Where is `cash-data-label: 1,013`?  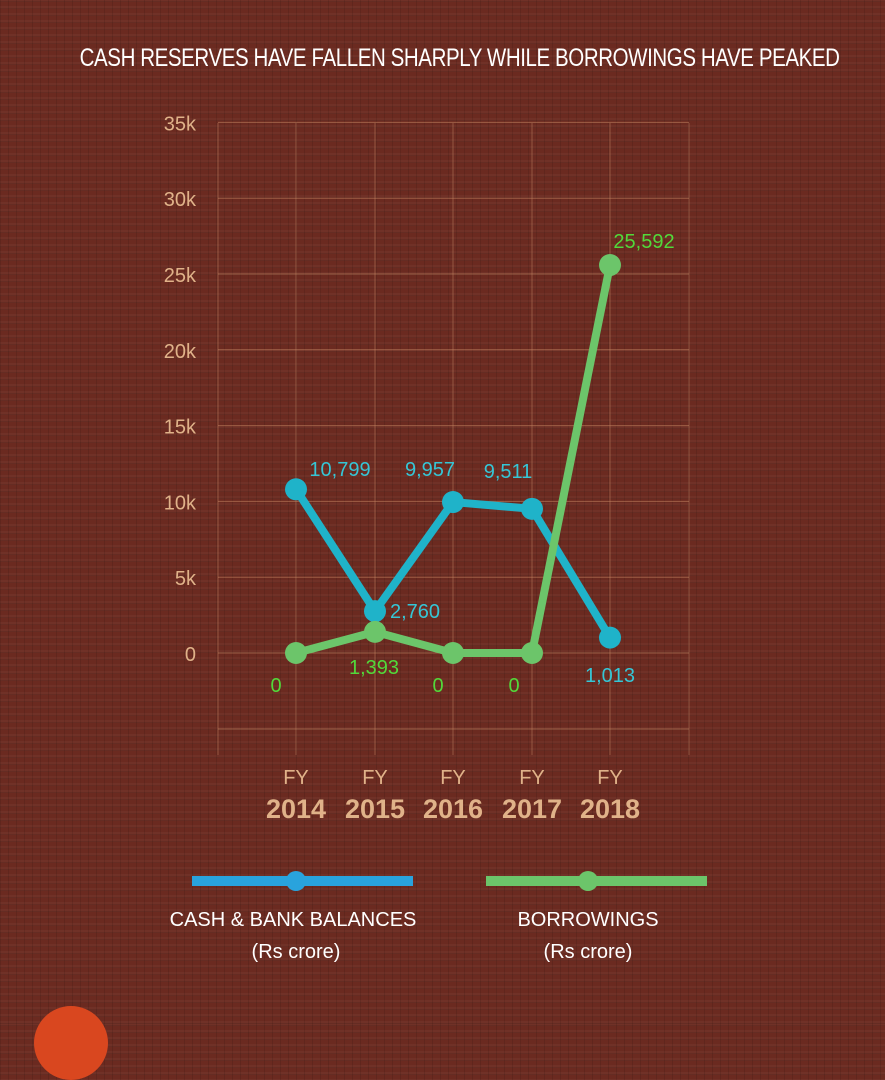 cash-data-label: 1,013 is located at coordinates (610, 676).